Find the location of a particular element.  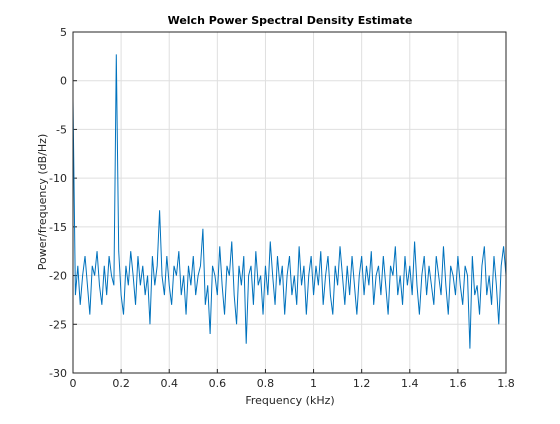

x-tick-label: 0.2 is located at coordinates (121, 383).